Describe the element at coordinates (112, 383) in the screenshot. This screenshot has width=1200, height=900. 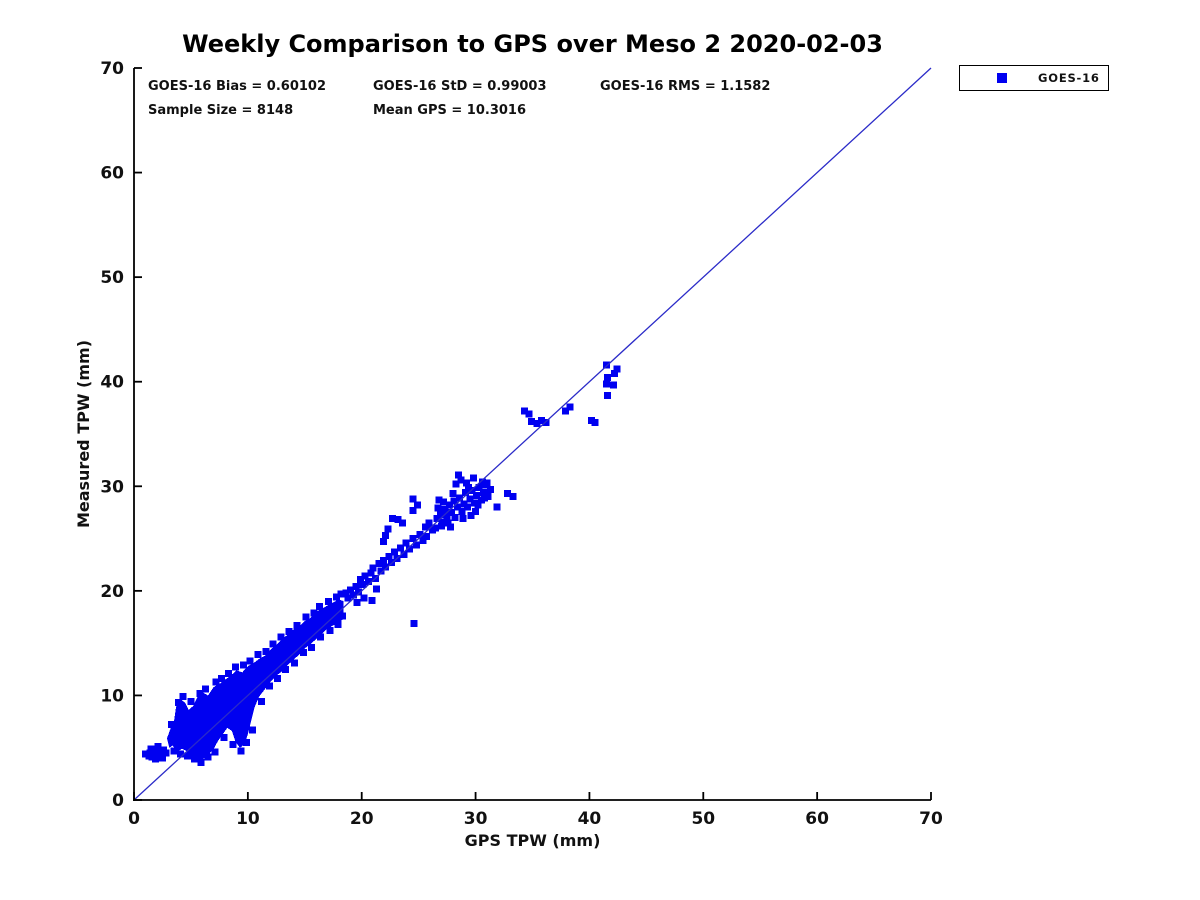
I see `y-tick-label: 40` at that location.